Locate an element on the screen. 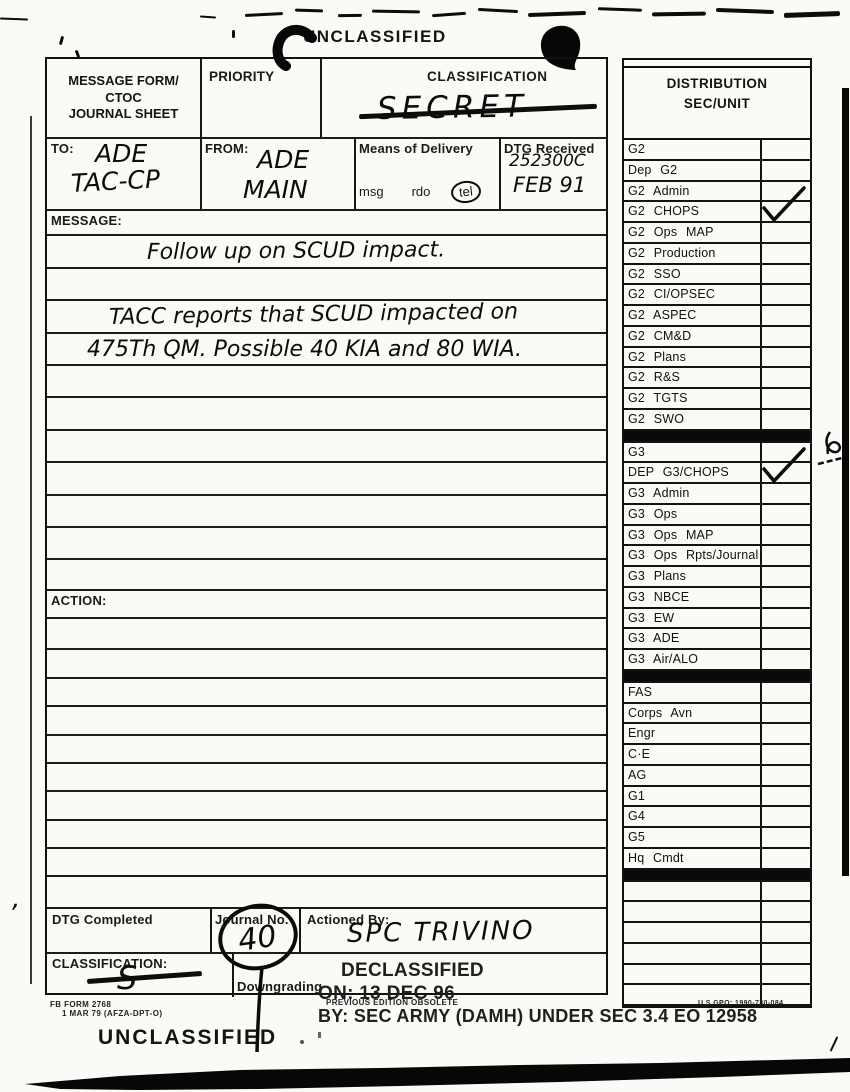  top-classification-banner: UNCLASSIFIED is located at coordinates (375, 36).